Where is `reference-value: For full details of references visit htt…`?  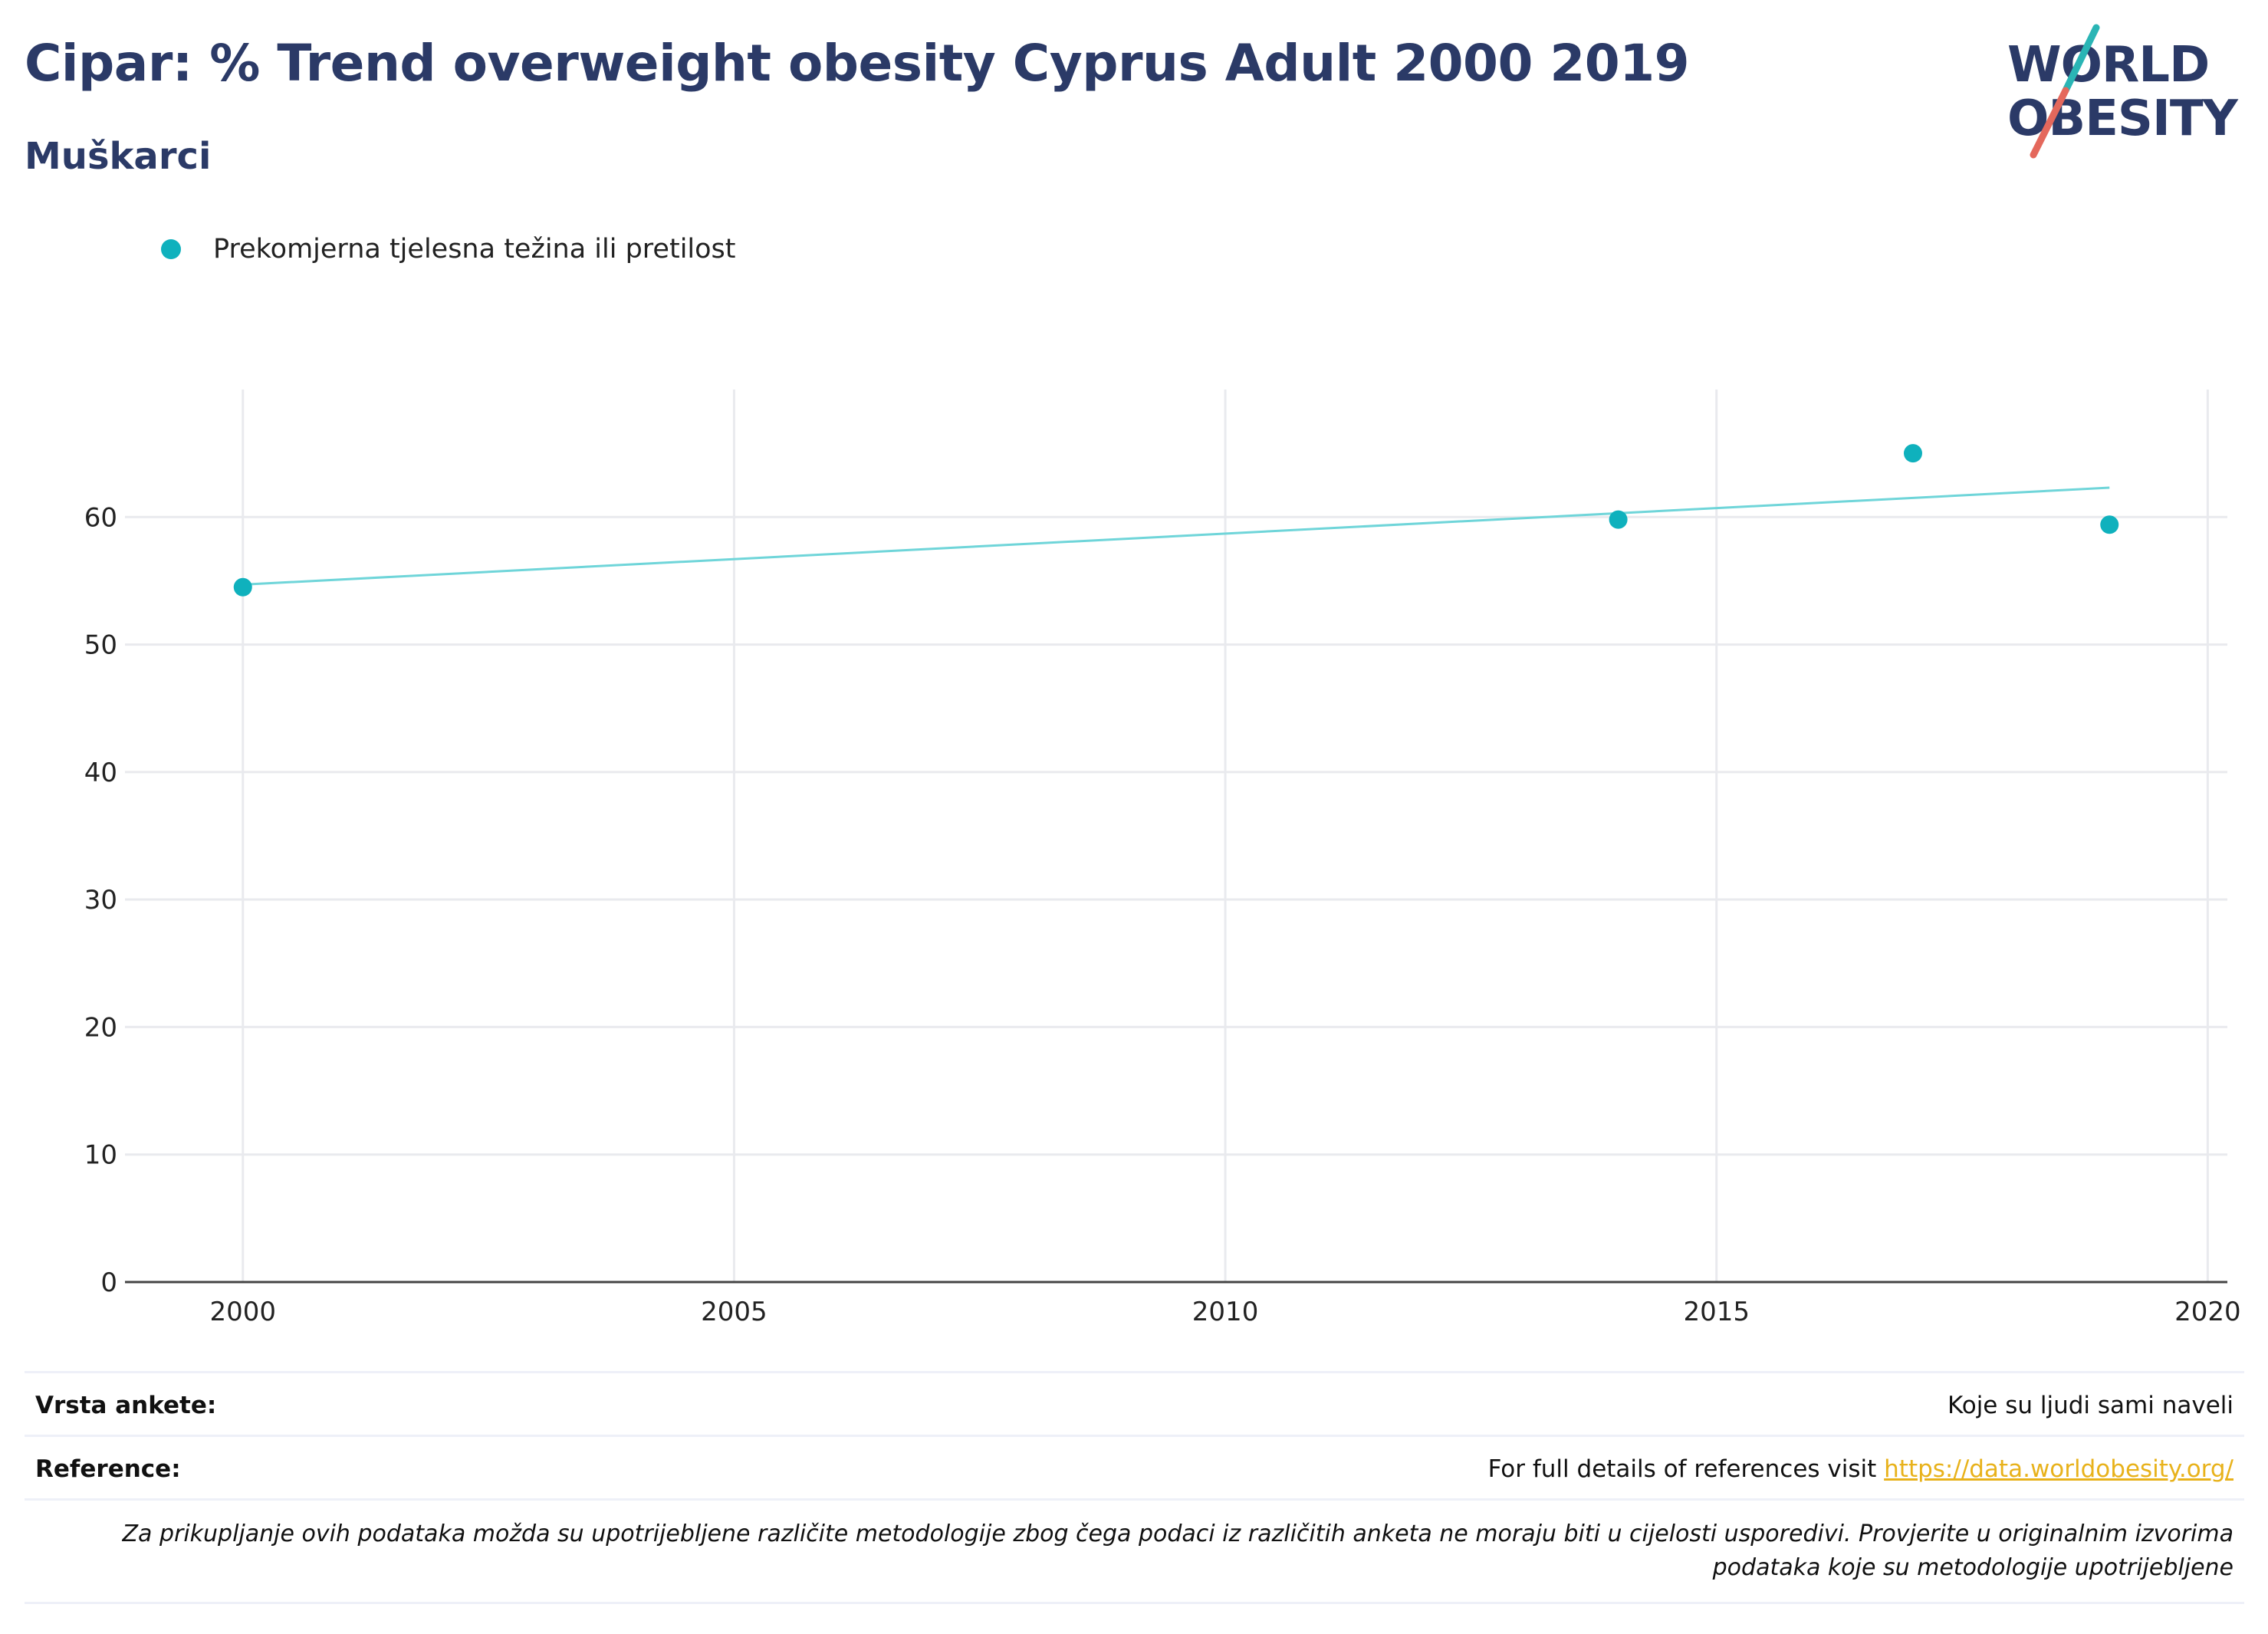 reference-value: For full details of references visit htt… is located at coordinates (1860, 1469).